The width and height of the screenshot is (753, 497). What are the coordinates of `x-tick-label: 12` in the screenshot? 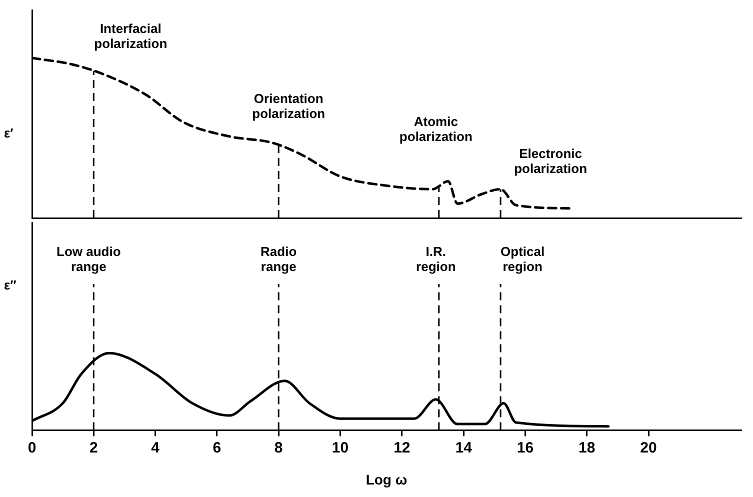 It's located at (402, 447).